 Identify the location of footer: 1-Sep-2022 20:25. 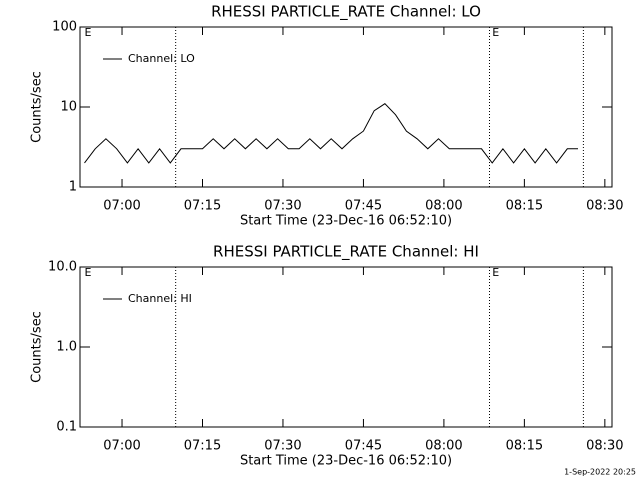
(600, 472).